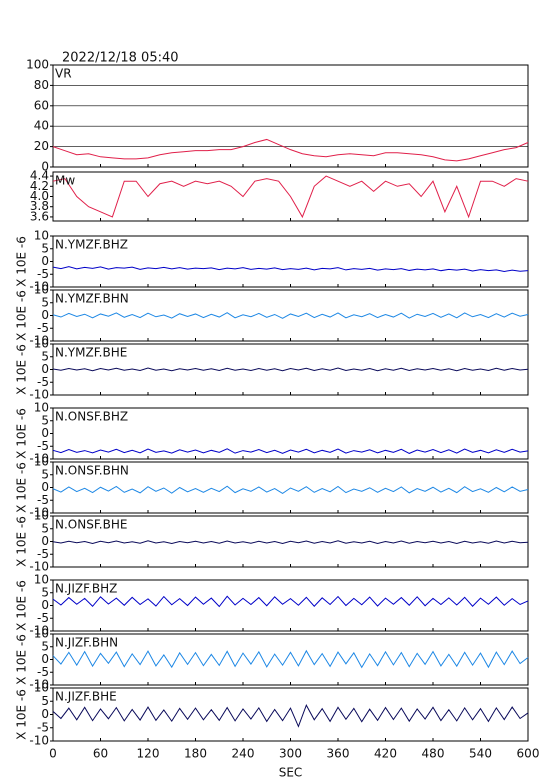 This screenshot has height=781, width=554. Describe the element at coordinates (39, 216) in the screenshot. I see `y-tick-label: 3.6` at that location.